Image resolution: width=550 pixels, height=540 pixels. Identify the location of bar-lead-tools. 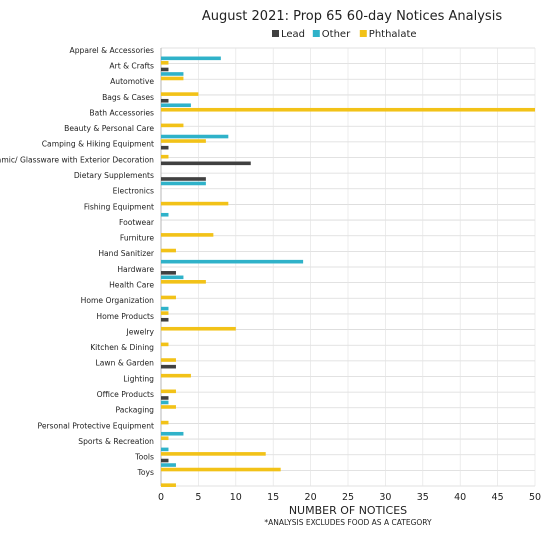
(165, 460).